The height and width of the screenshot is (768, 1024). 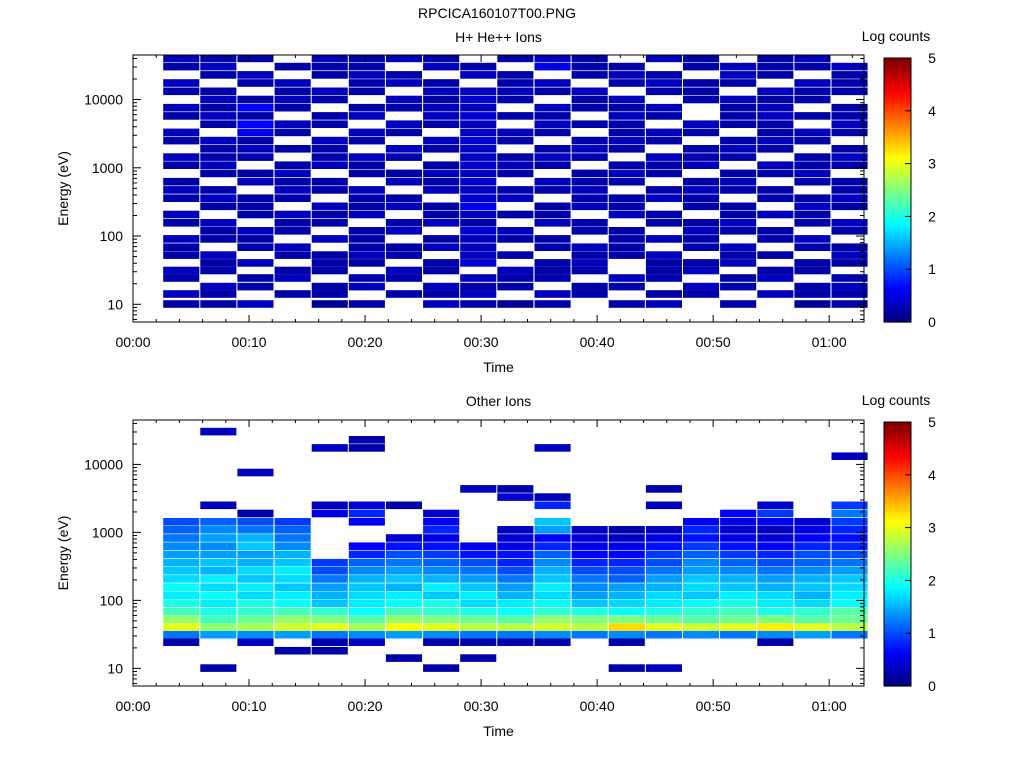 I want to click on x-tick-label: 00:50, so click(x=713, y=706).